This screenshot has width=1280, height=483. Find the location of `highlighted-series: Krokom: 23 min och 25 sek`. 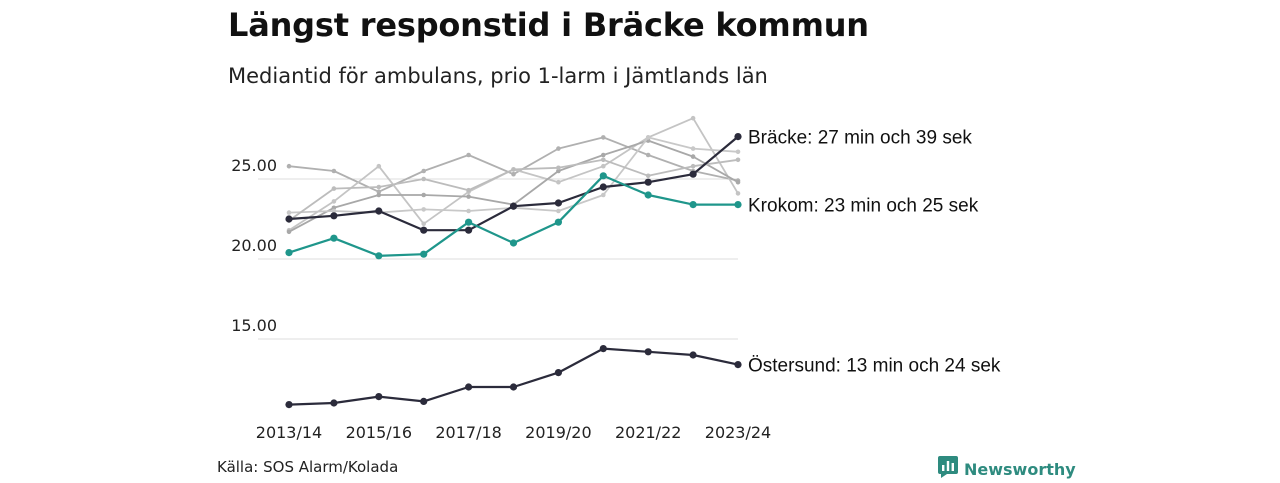

highlighted-series: Krokom: 23 min och 25 sek is located at coordinates (632, 216).